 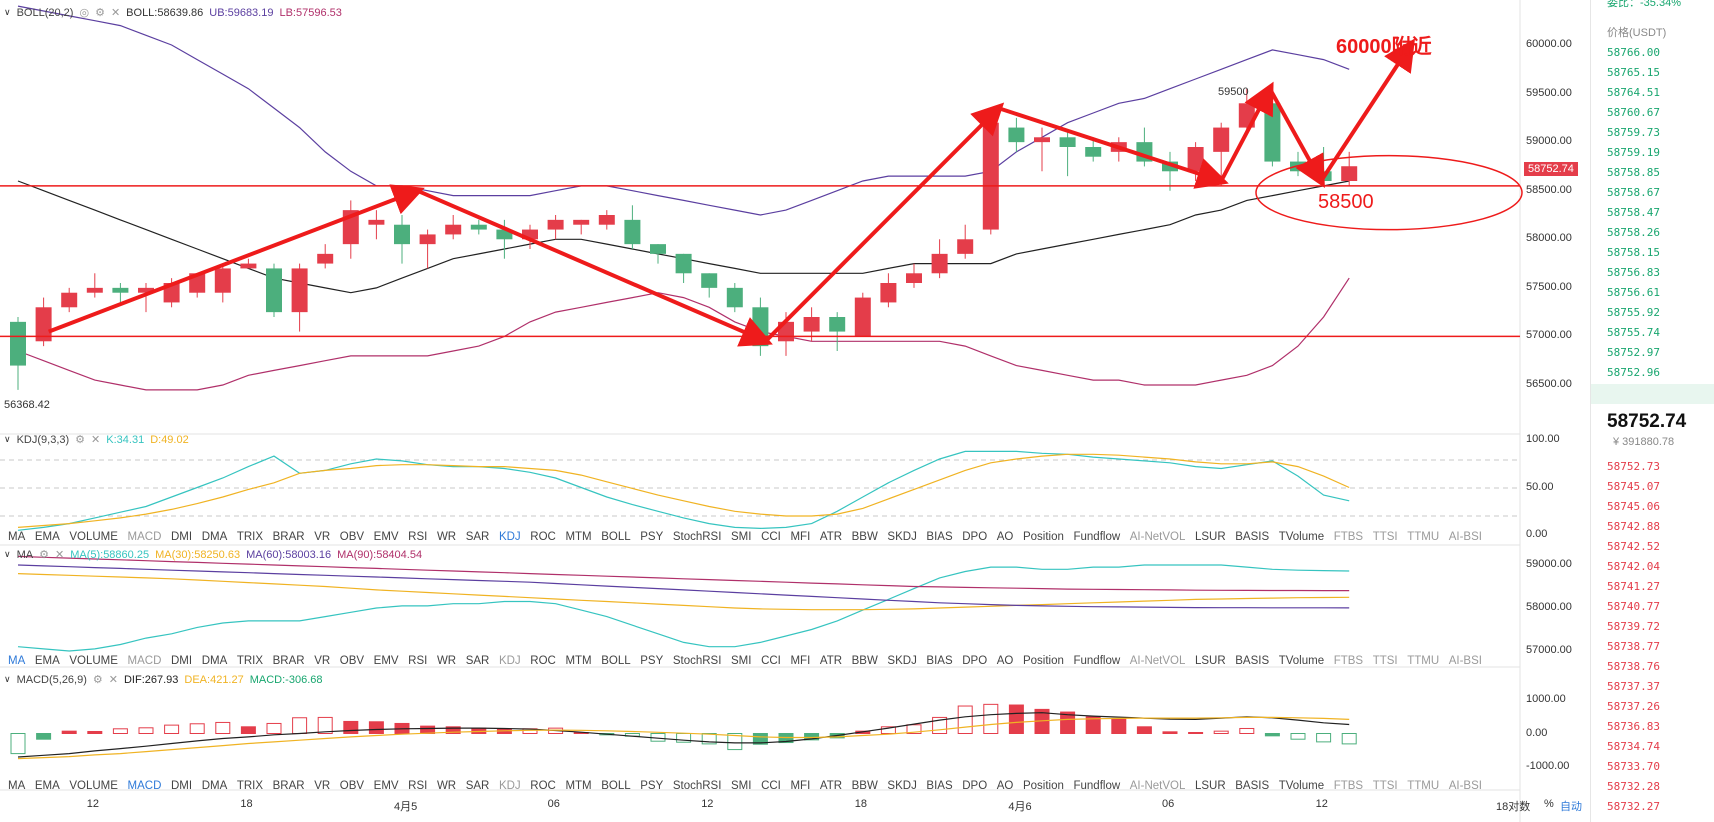 I want to click on bid-price: 58733.70, so click(x=1633, y=766).